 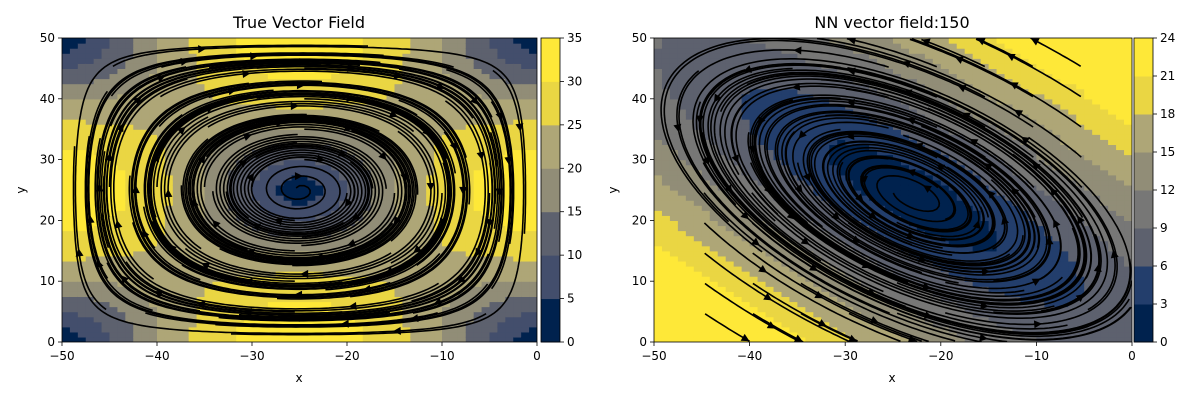 I want to click on colorbar-tick-label: 20, so click(x=574, y=168).